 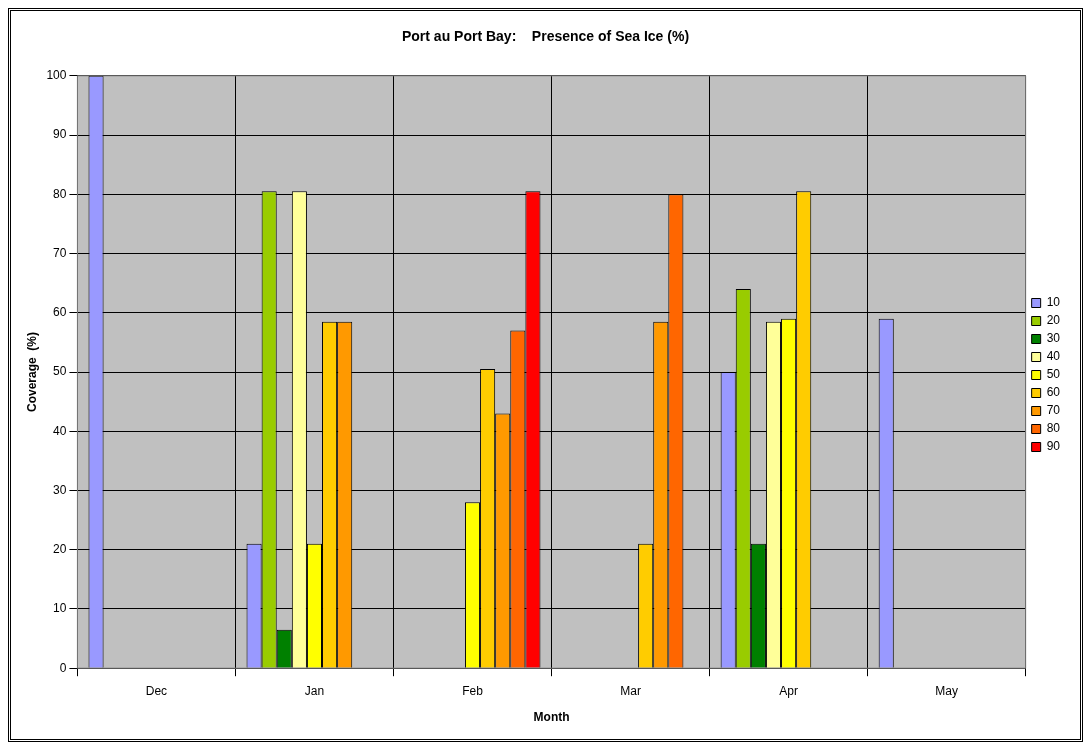 I want to click on y-tick-label: 70, so click(x=60, y=252).